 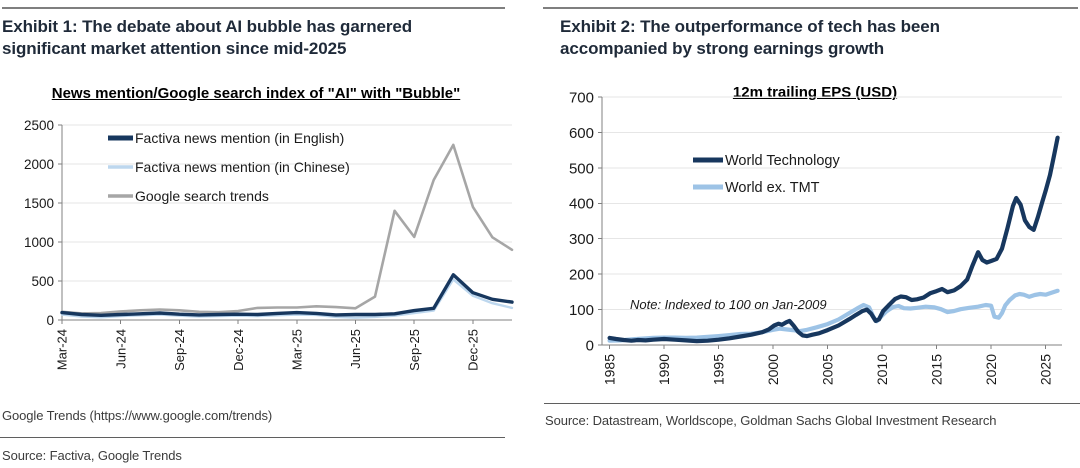 I want to click on y-tick-label: 300, so click(x=581, y=239).